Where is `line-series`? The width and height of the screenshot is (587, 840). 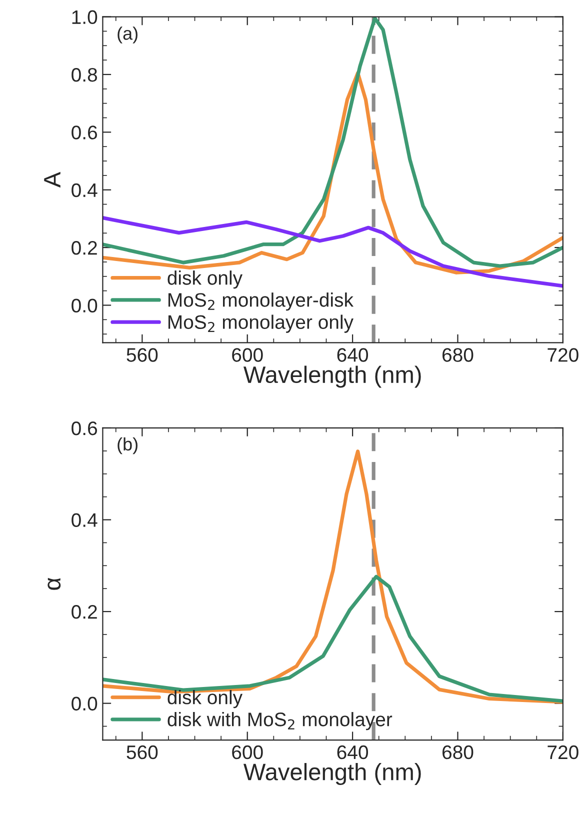 line-series is located at coordinates (332, 252).